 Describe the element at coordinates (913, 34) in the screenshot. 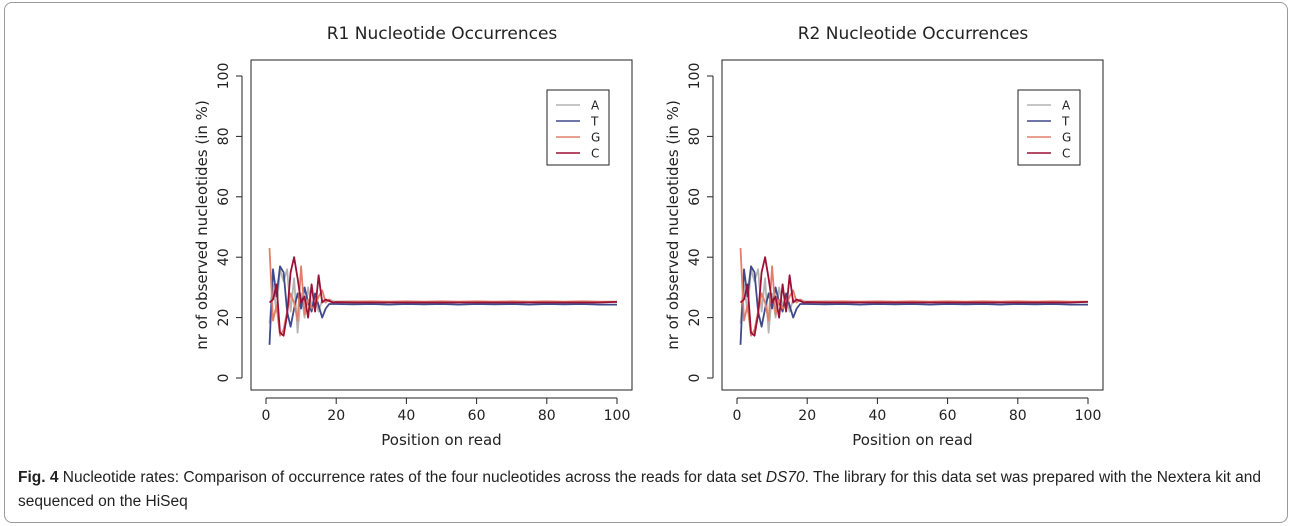

I see `chart-title: R2 Nucleotide Occurrences` at that location.